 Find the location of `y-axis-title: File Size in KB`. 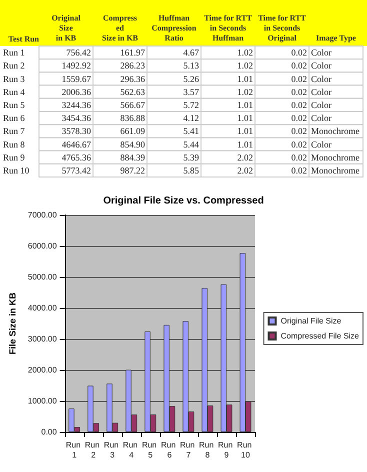

y-axis-title: File Size in KB is located at coordinates (13, 323).